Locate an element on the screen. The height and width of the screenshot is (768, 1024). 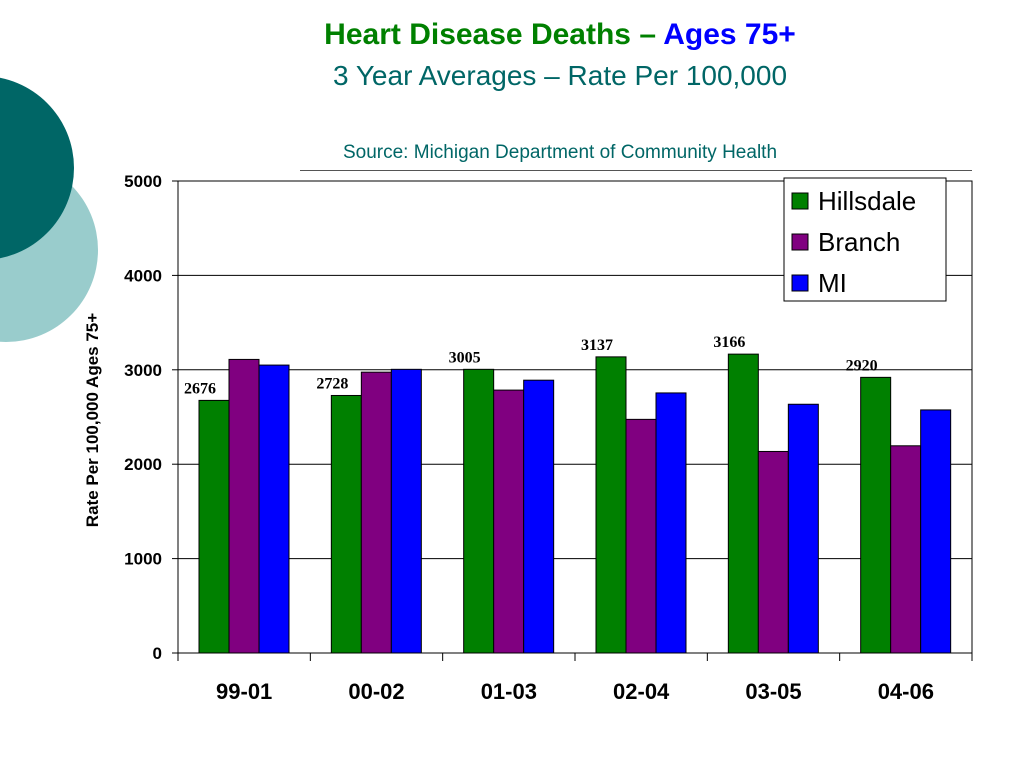
y-tick-label: 3000 is located at coordinates (143, 370).